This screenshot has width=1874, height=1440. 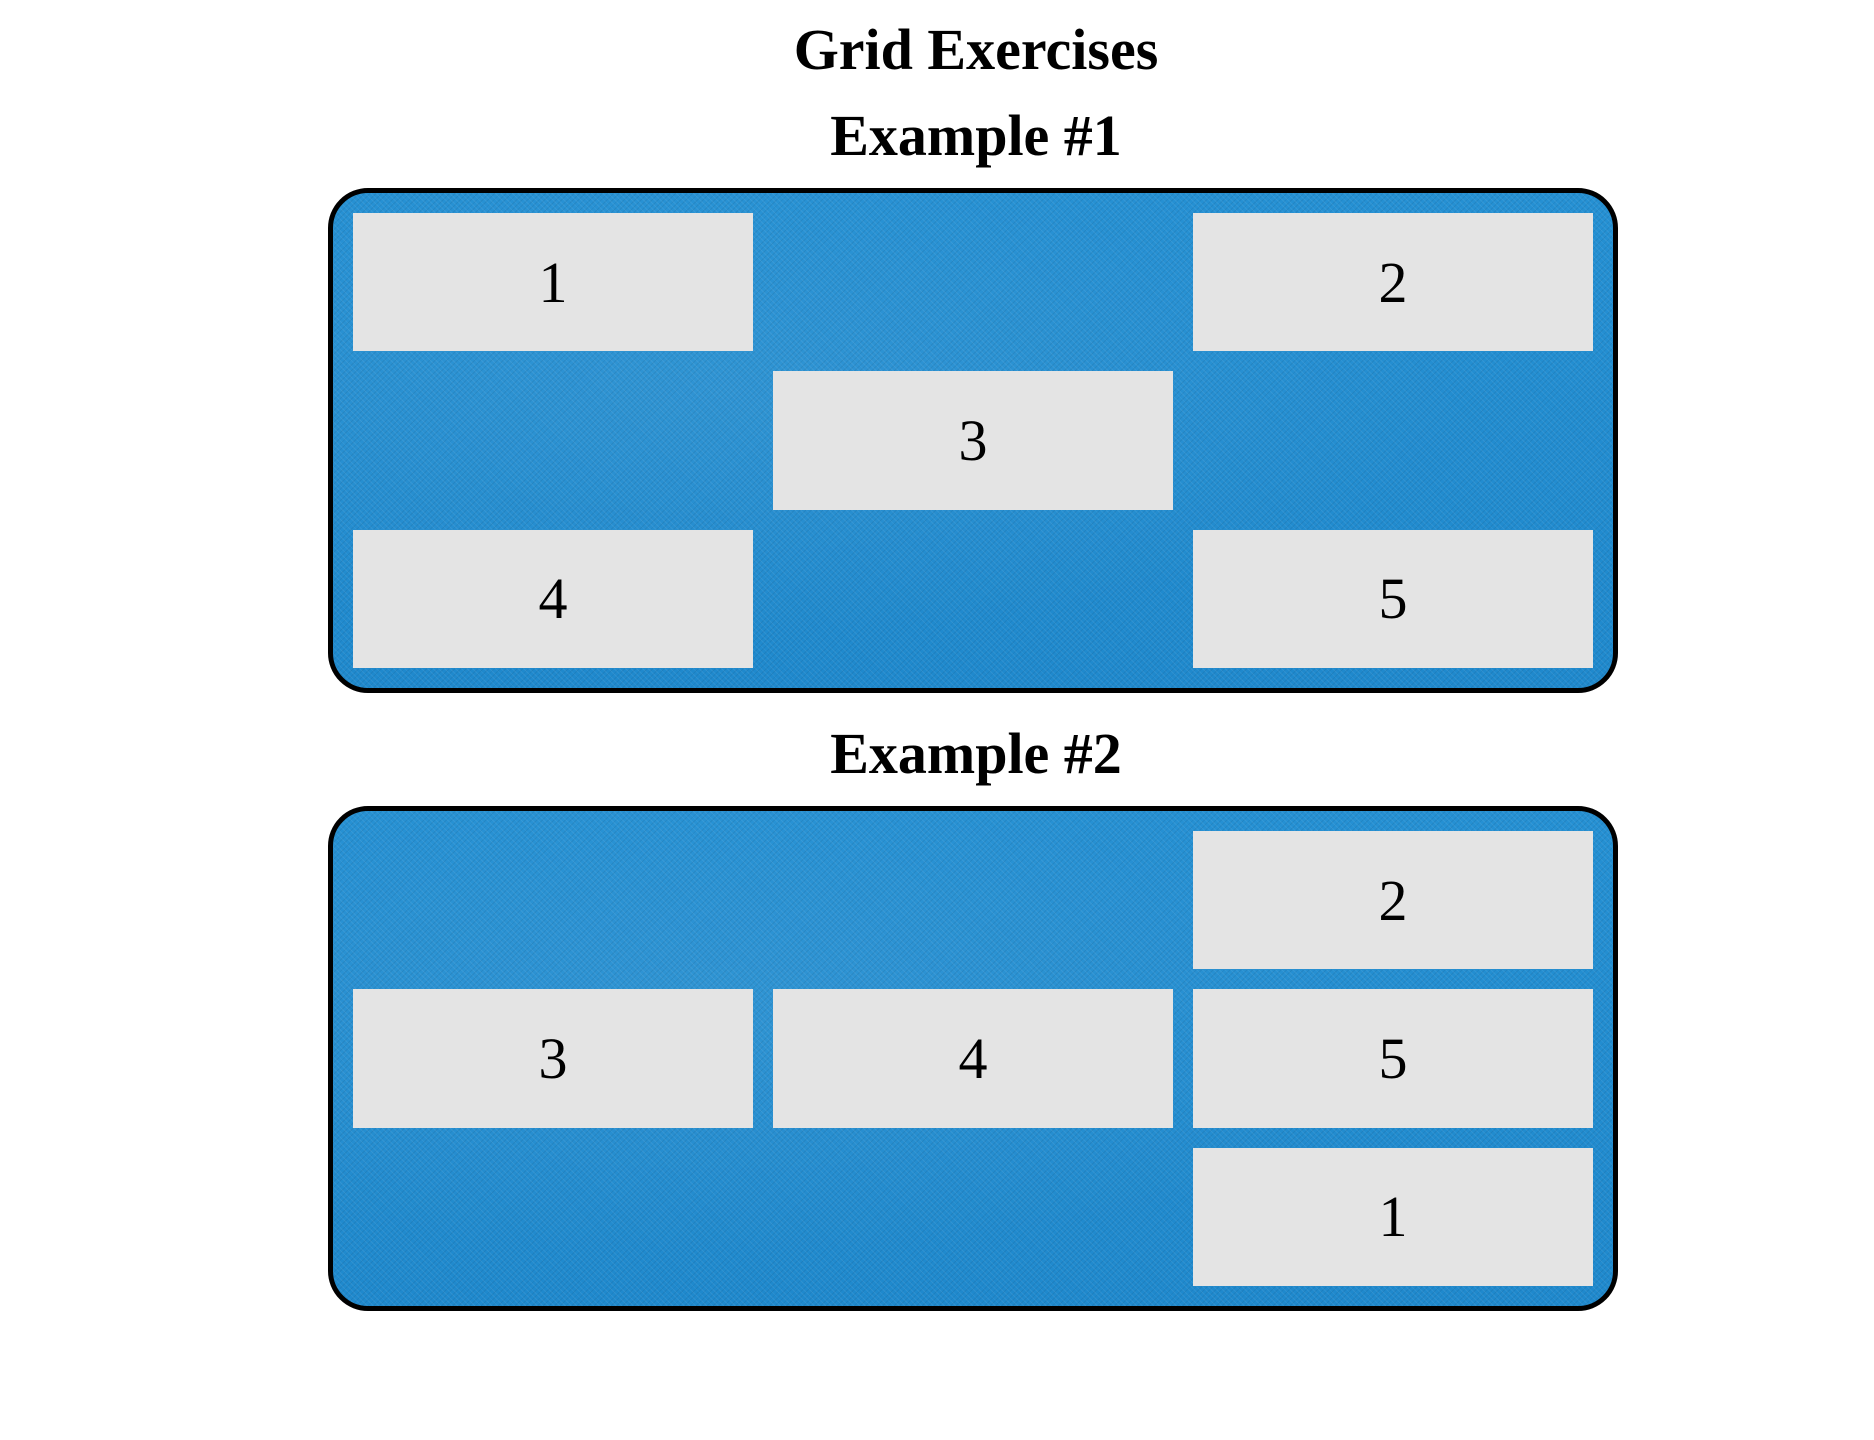 What do you see at coordinates (976, 753) in the screenshot?
I see `example-2-title: Example #2` at bounding box center [976, 753].